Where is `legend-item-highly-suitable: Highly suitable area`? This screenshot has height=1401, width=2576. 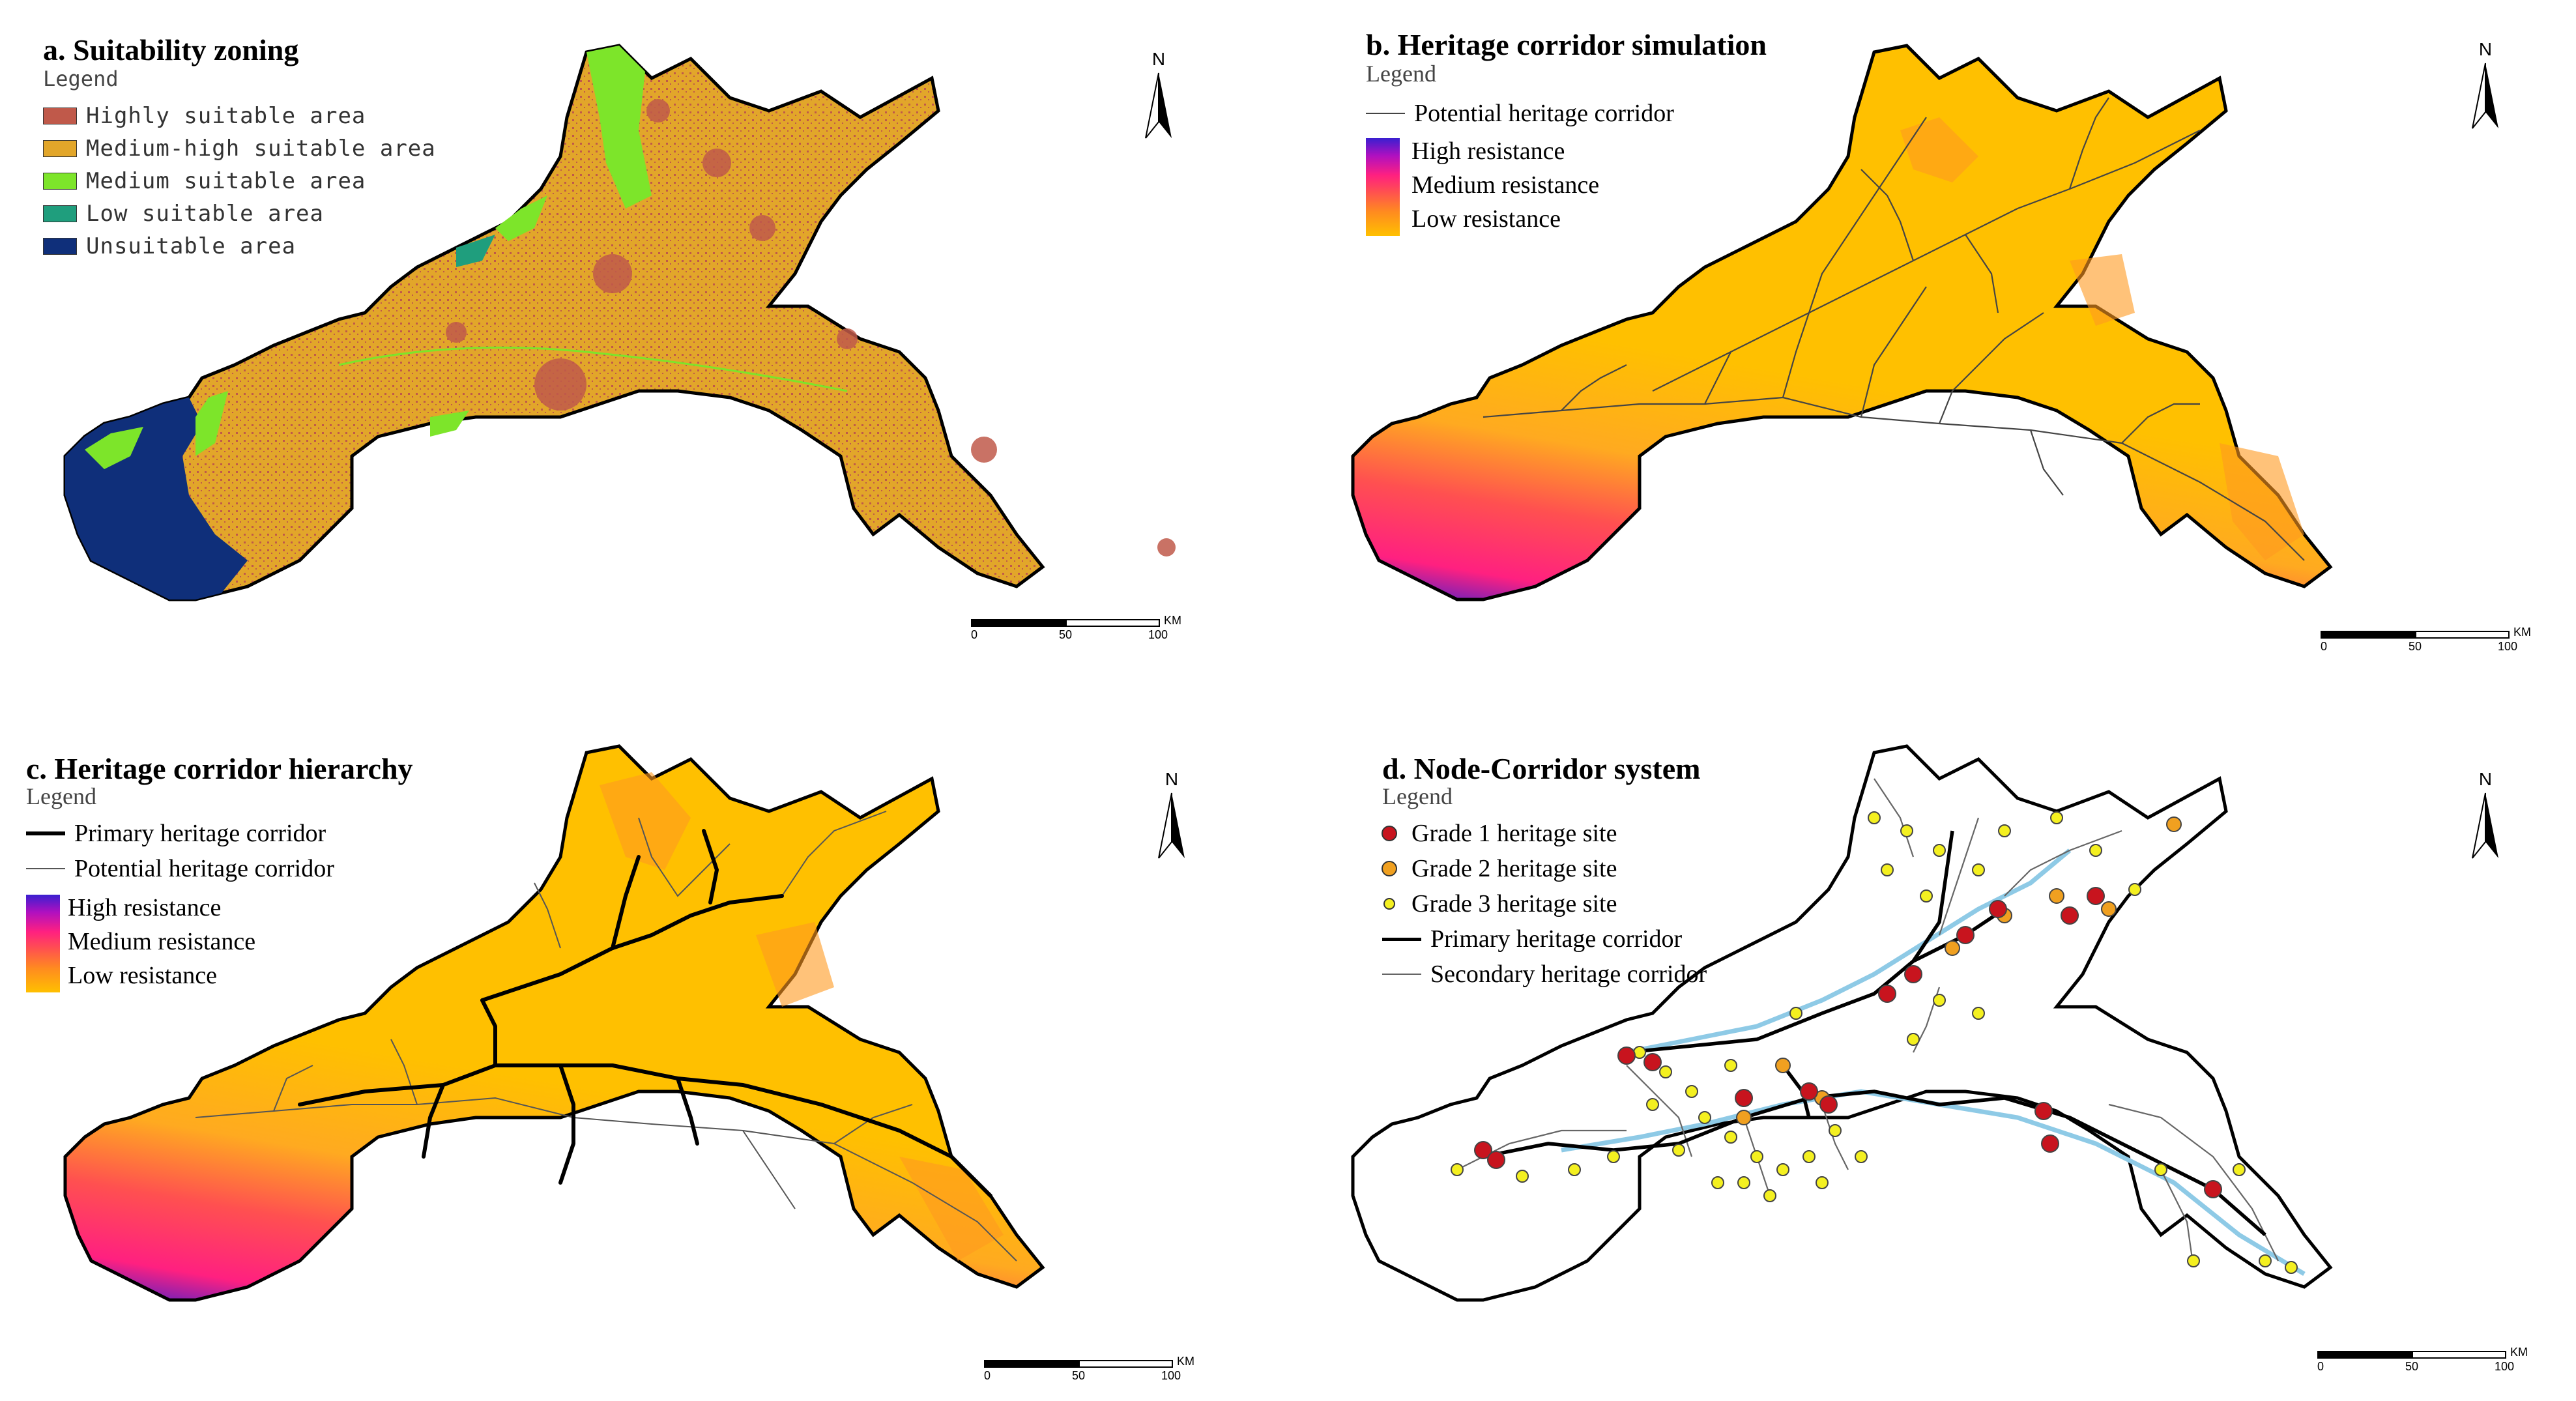 legend-item-highly-suitable: Highly suitable area is located at coordinates (204, 116).